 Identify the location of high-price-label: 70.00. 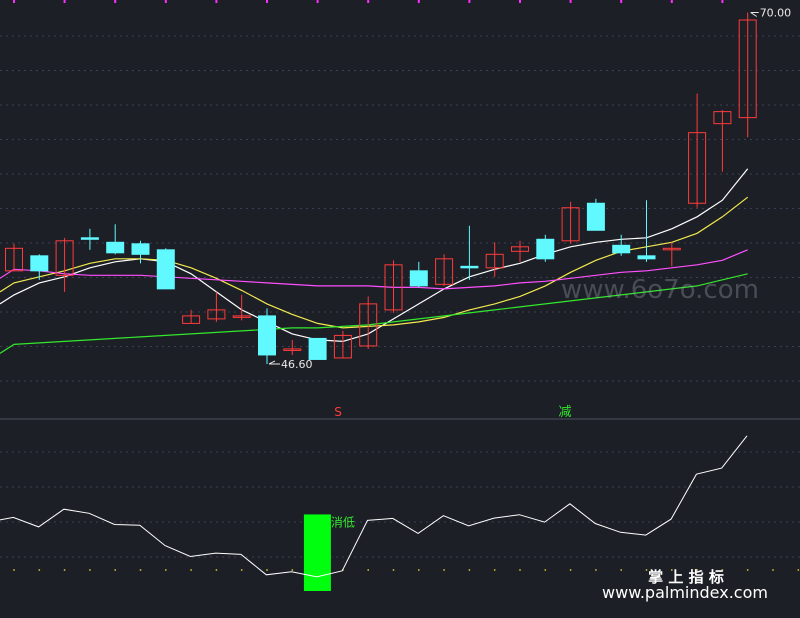
(776, 13).